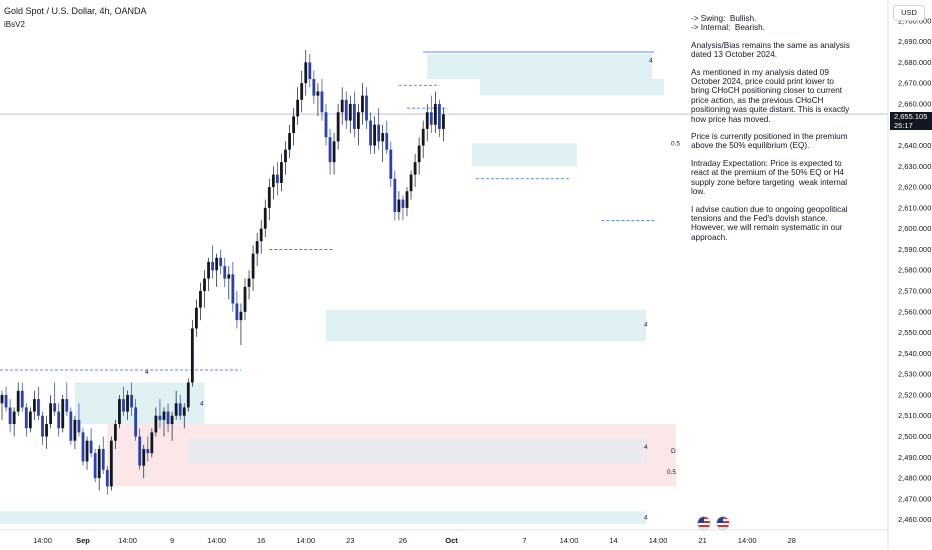 The width and height of the screenshot is (932, 550). Describe the element at coordinates (172, 540) in the screenshot. I see `time-tick-label: 9` at that location.